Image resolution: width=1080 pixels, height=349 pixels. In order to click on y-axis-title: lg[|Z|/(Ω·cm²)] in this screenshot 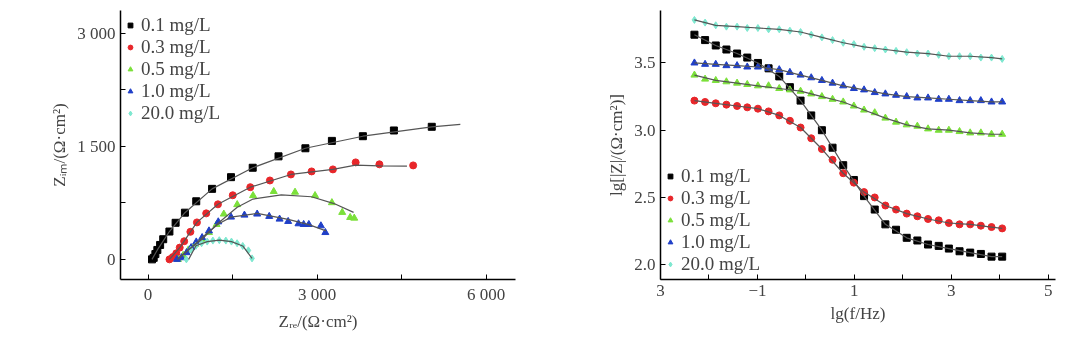, I will do `click(617, 145)`.